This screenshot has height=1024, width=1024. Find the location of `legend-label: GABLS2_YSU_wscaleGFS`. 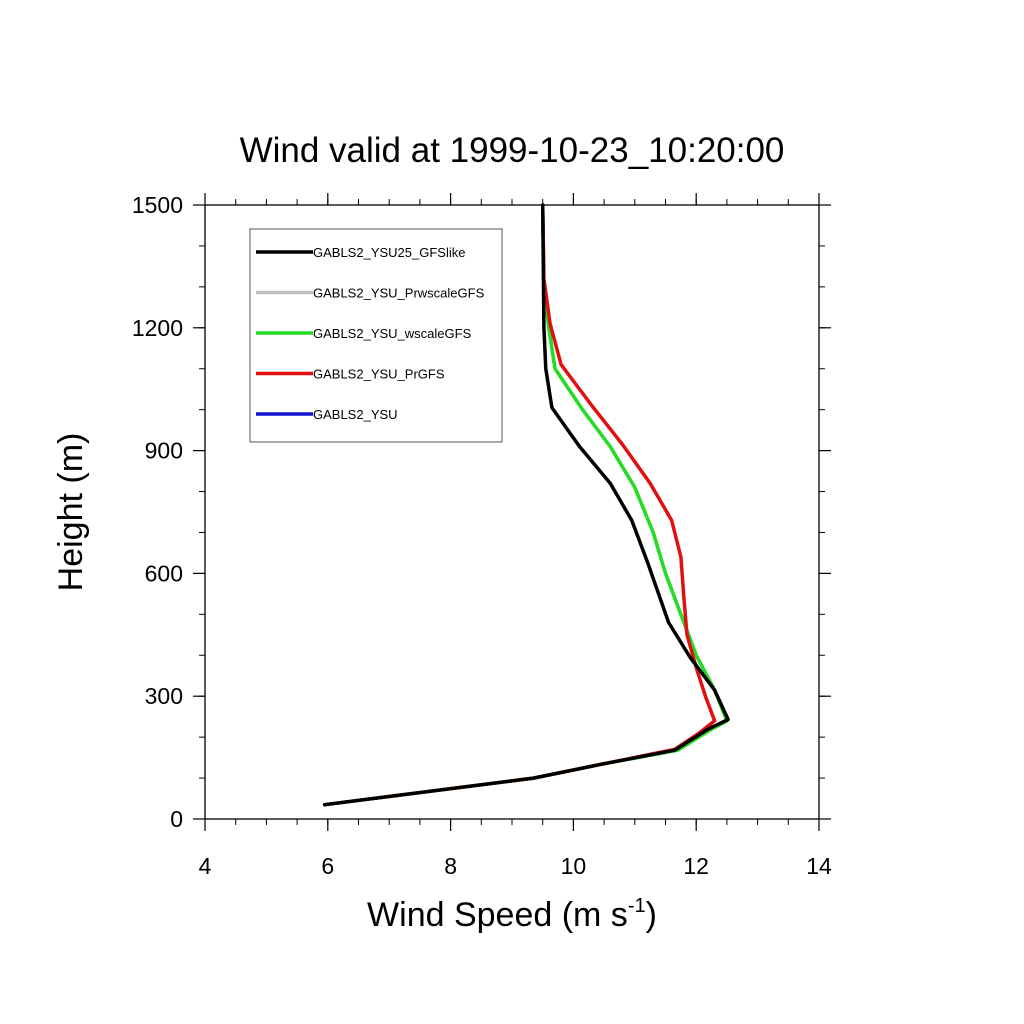

legend-label: GABLS2_YSU_wscaleGFS is located at coordinates (392, 333).